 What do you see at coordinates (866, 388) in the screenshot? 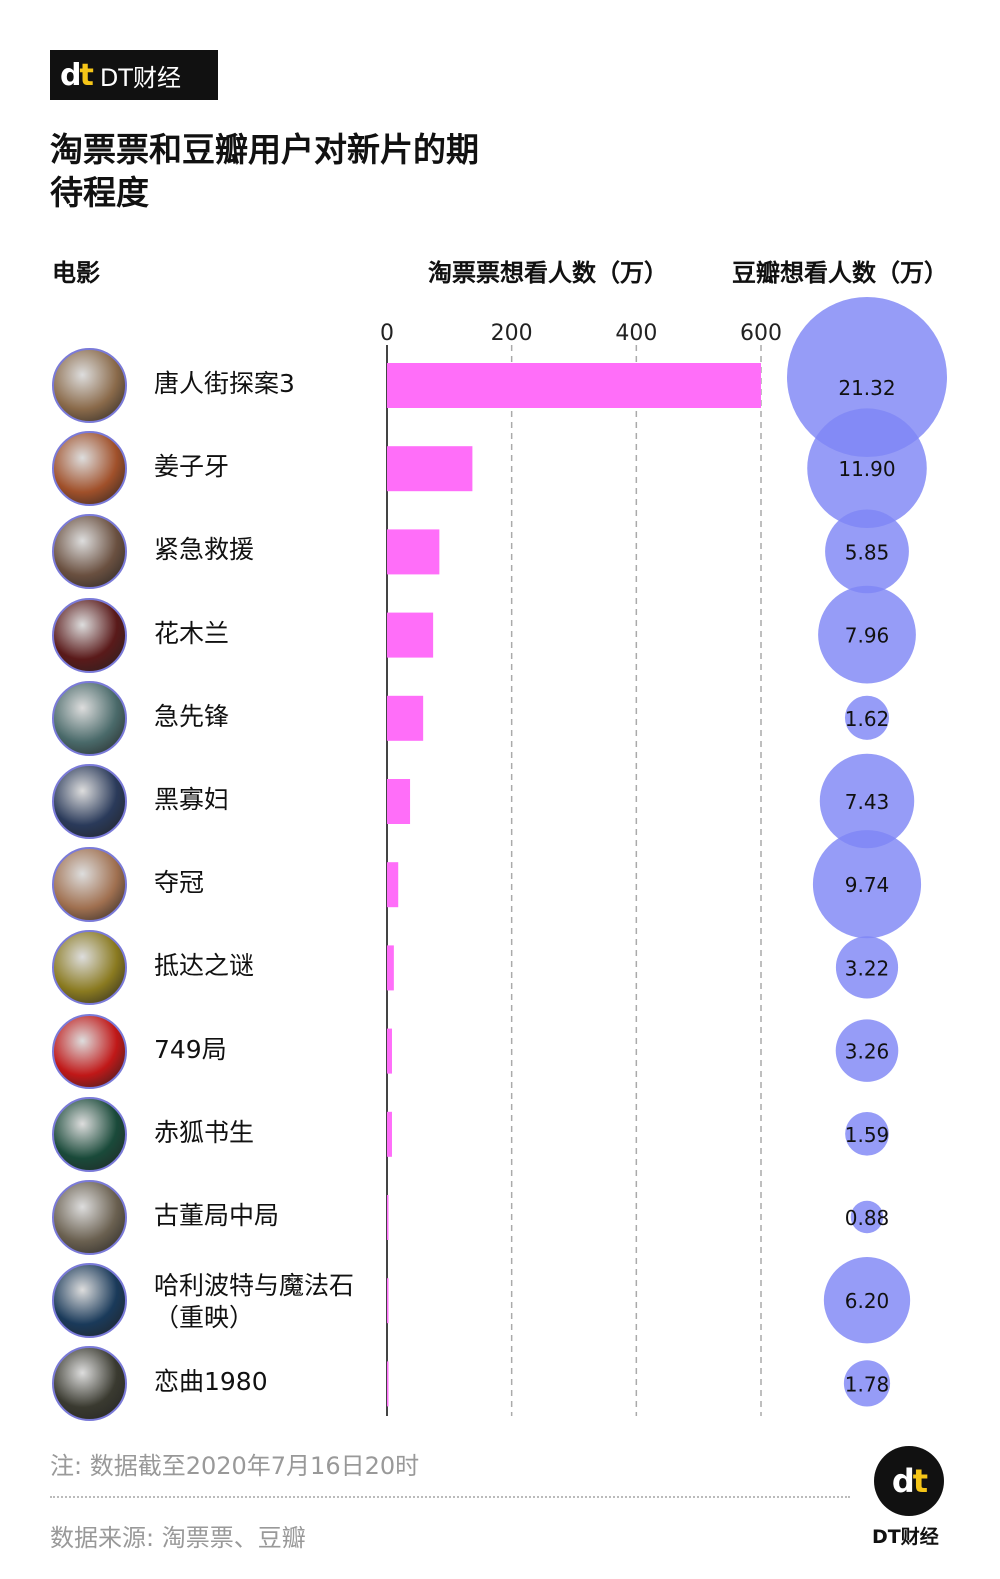
I see `bubble-value-label: 21.32` at bounding box center [866, 388].